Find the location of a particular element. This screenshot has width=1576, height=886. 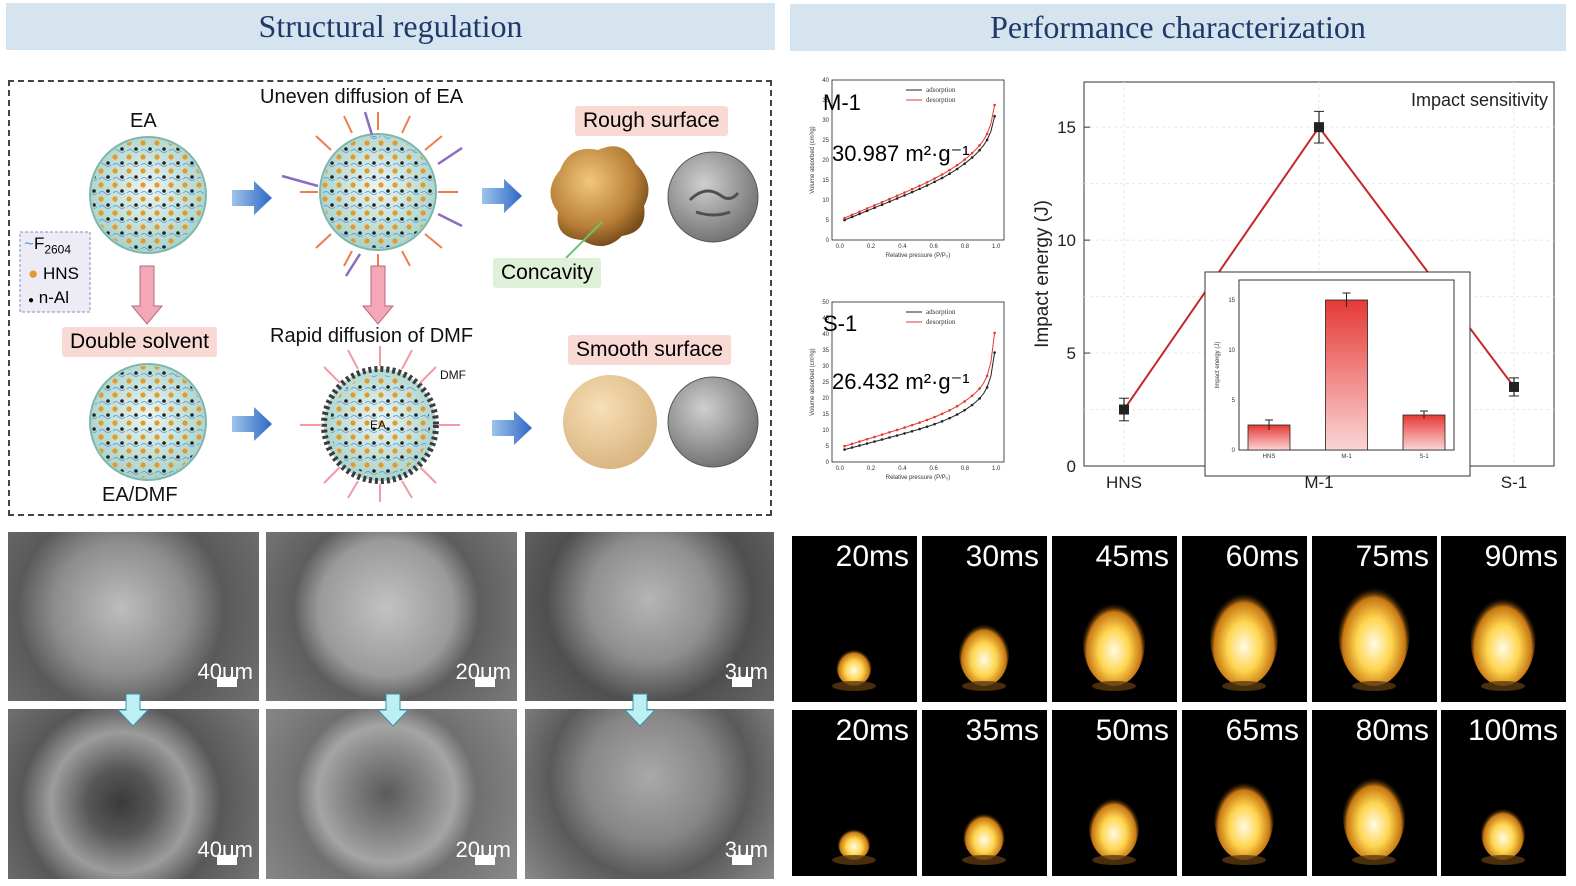

y-axis-label: Volume absorbed (cm³/g) is located at coordinates (813, 381).